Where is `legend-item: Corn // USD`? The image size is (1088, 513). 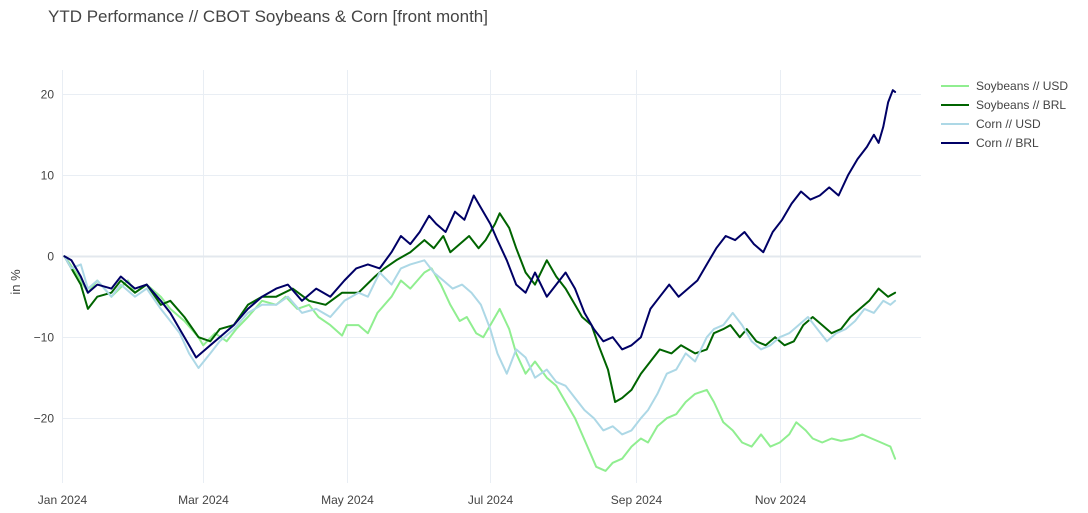 legend-item: Corn // USD is located at coordinates (991, 124).